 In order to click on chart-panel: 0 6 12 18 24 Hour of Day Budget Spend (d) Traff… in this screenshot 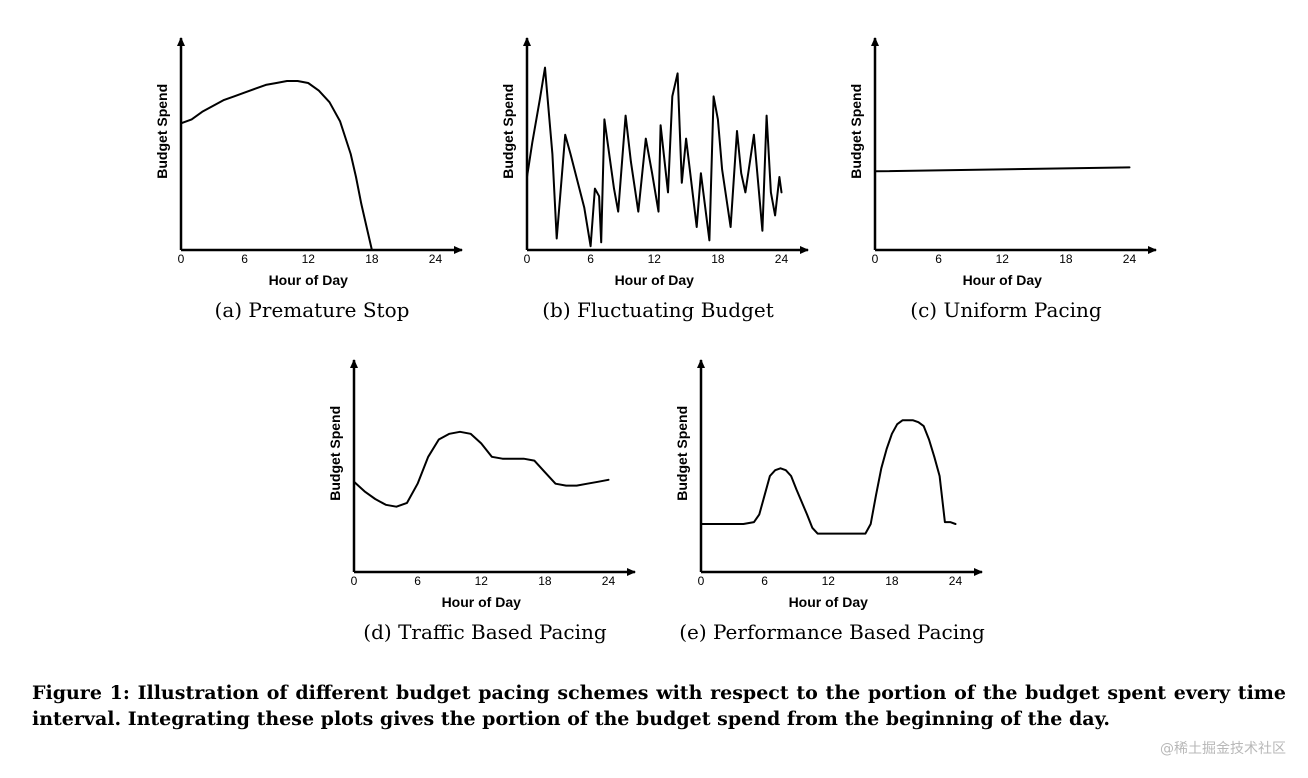, I will do `click(481, 501)`.